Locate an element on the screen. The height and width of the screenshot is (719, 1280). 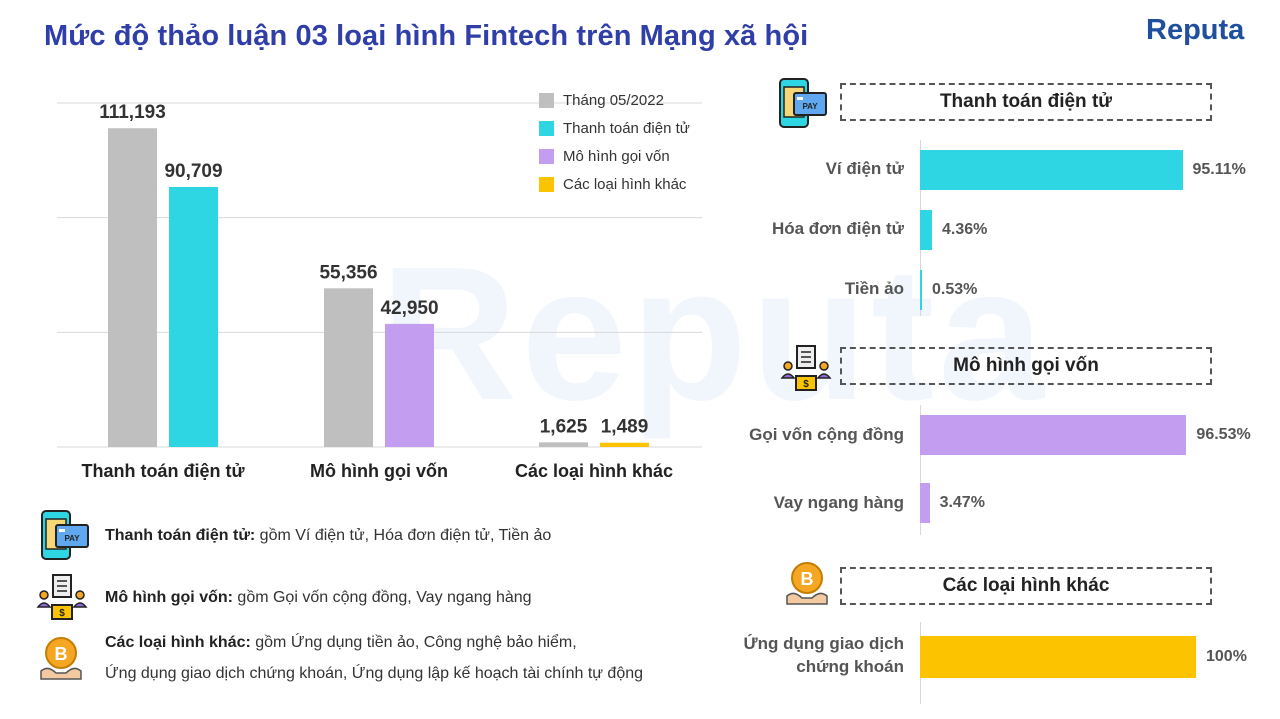
hbar-value: 0.53% is located at coordinates (955, 289).